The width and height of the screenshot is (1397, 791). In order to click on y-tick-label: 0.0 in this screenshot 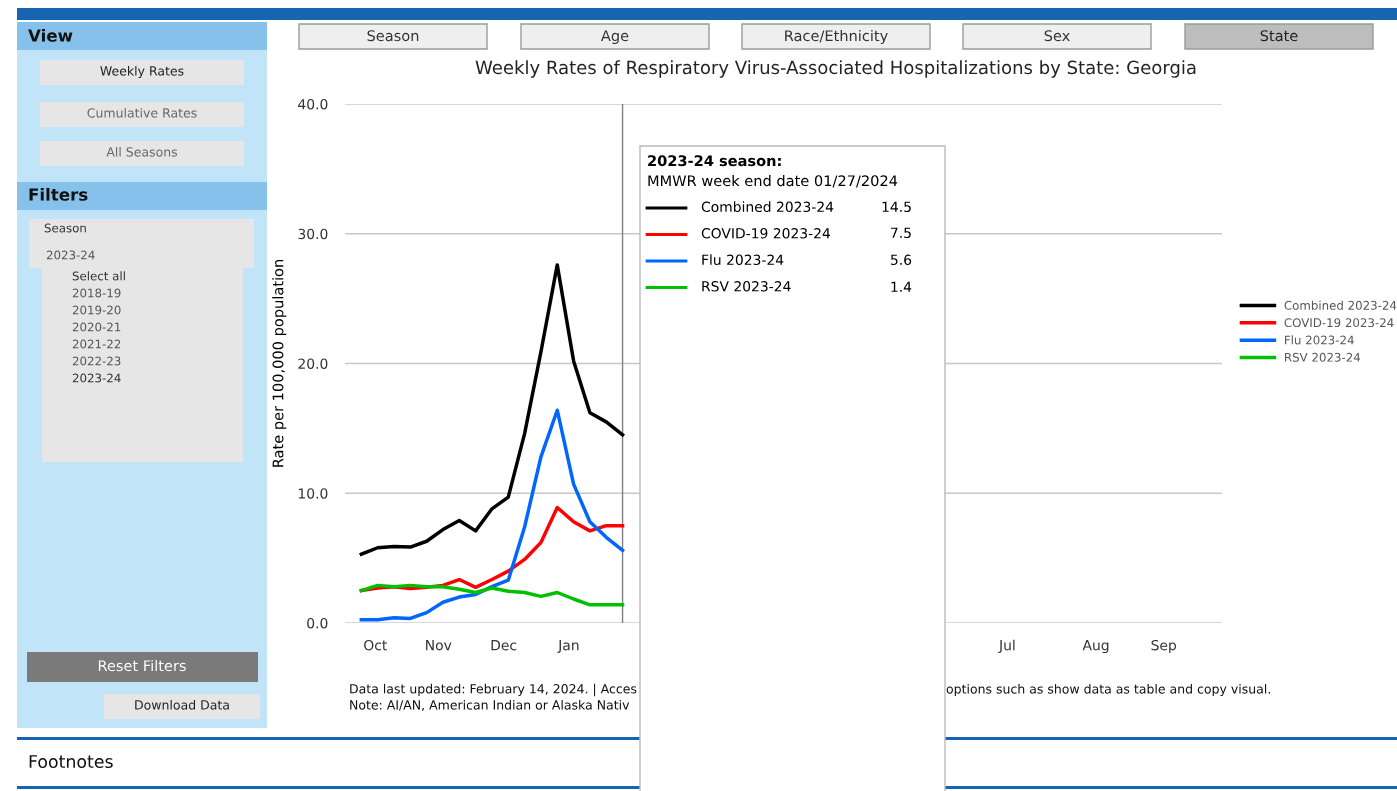, I will do `click(317, 623)`.